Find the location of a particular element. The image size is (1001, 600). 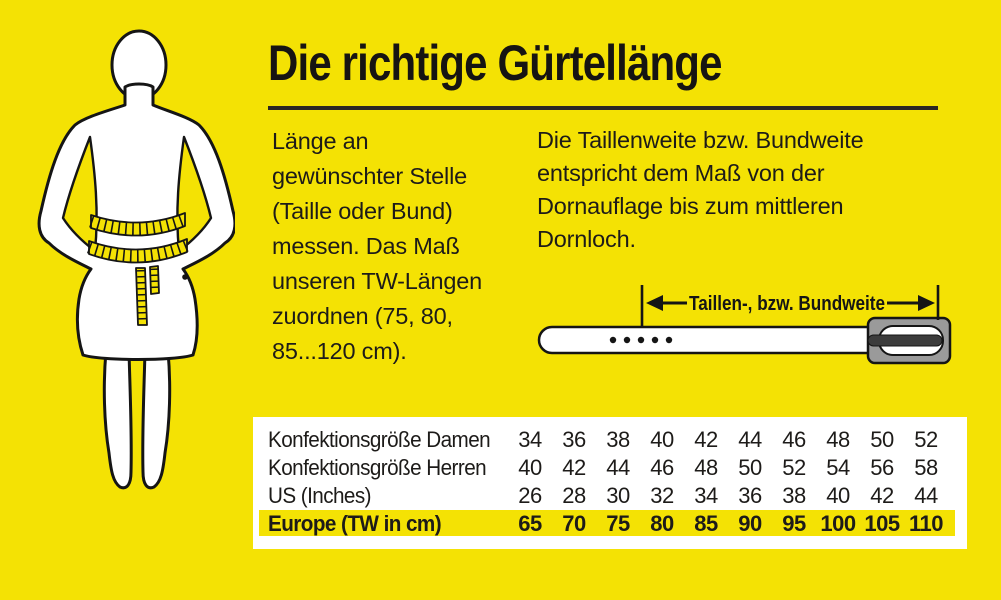

buckle-prong-shape is located at coordinates (905, 340).